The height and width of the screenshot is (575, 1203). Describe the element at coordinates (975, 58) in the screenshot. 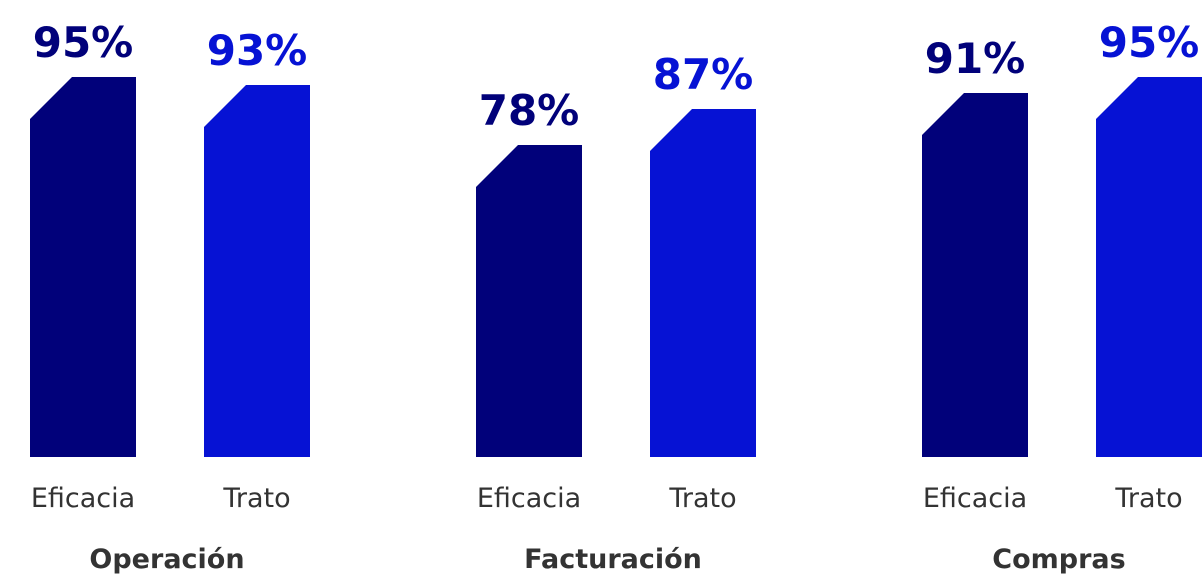

I see `value-label: 91%` at that location.